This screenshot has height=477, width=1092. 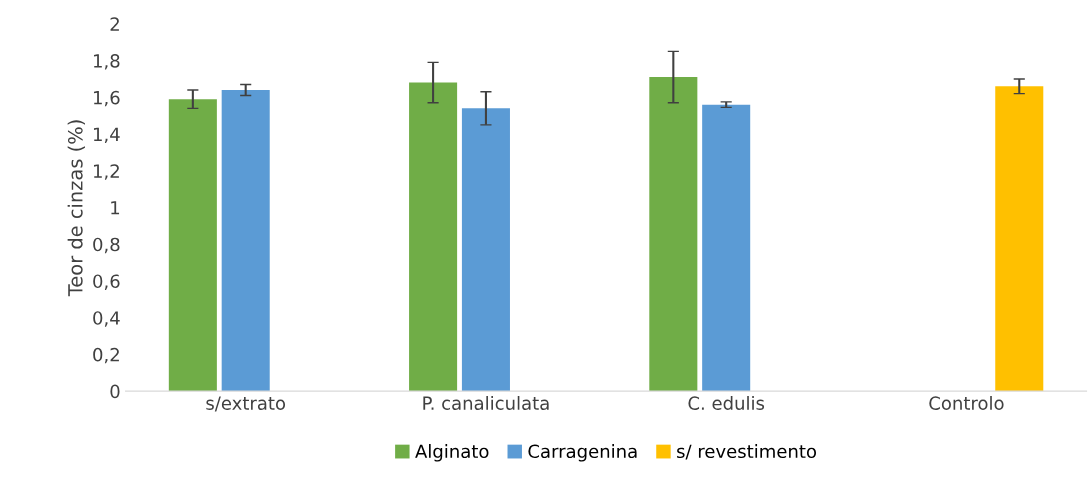 What do you see at coordinates (106, 245) in the screenshot?
I see `y-tick-label: 0,8` at bounding box center [106, 245].